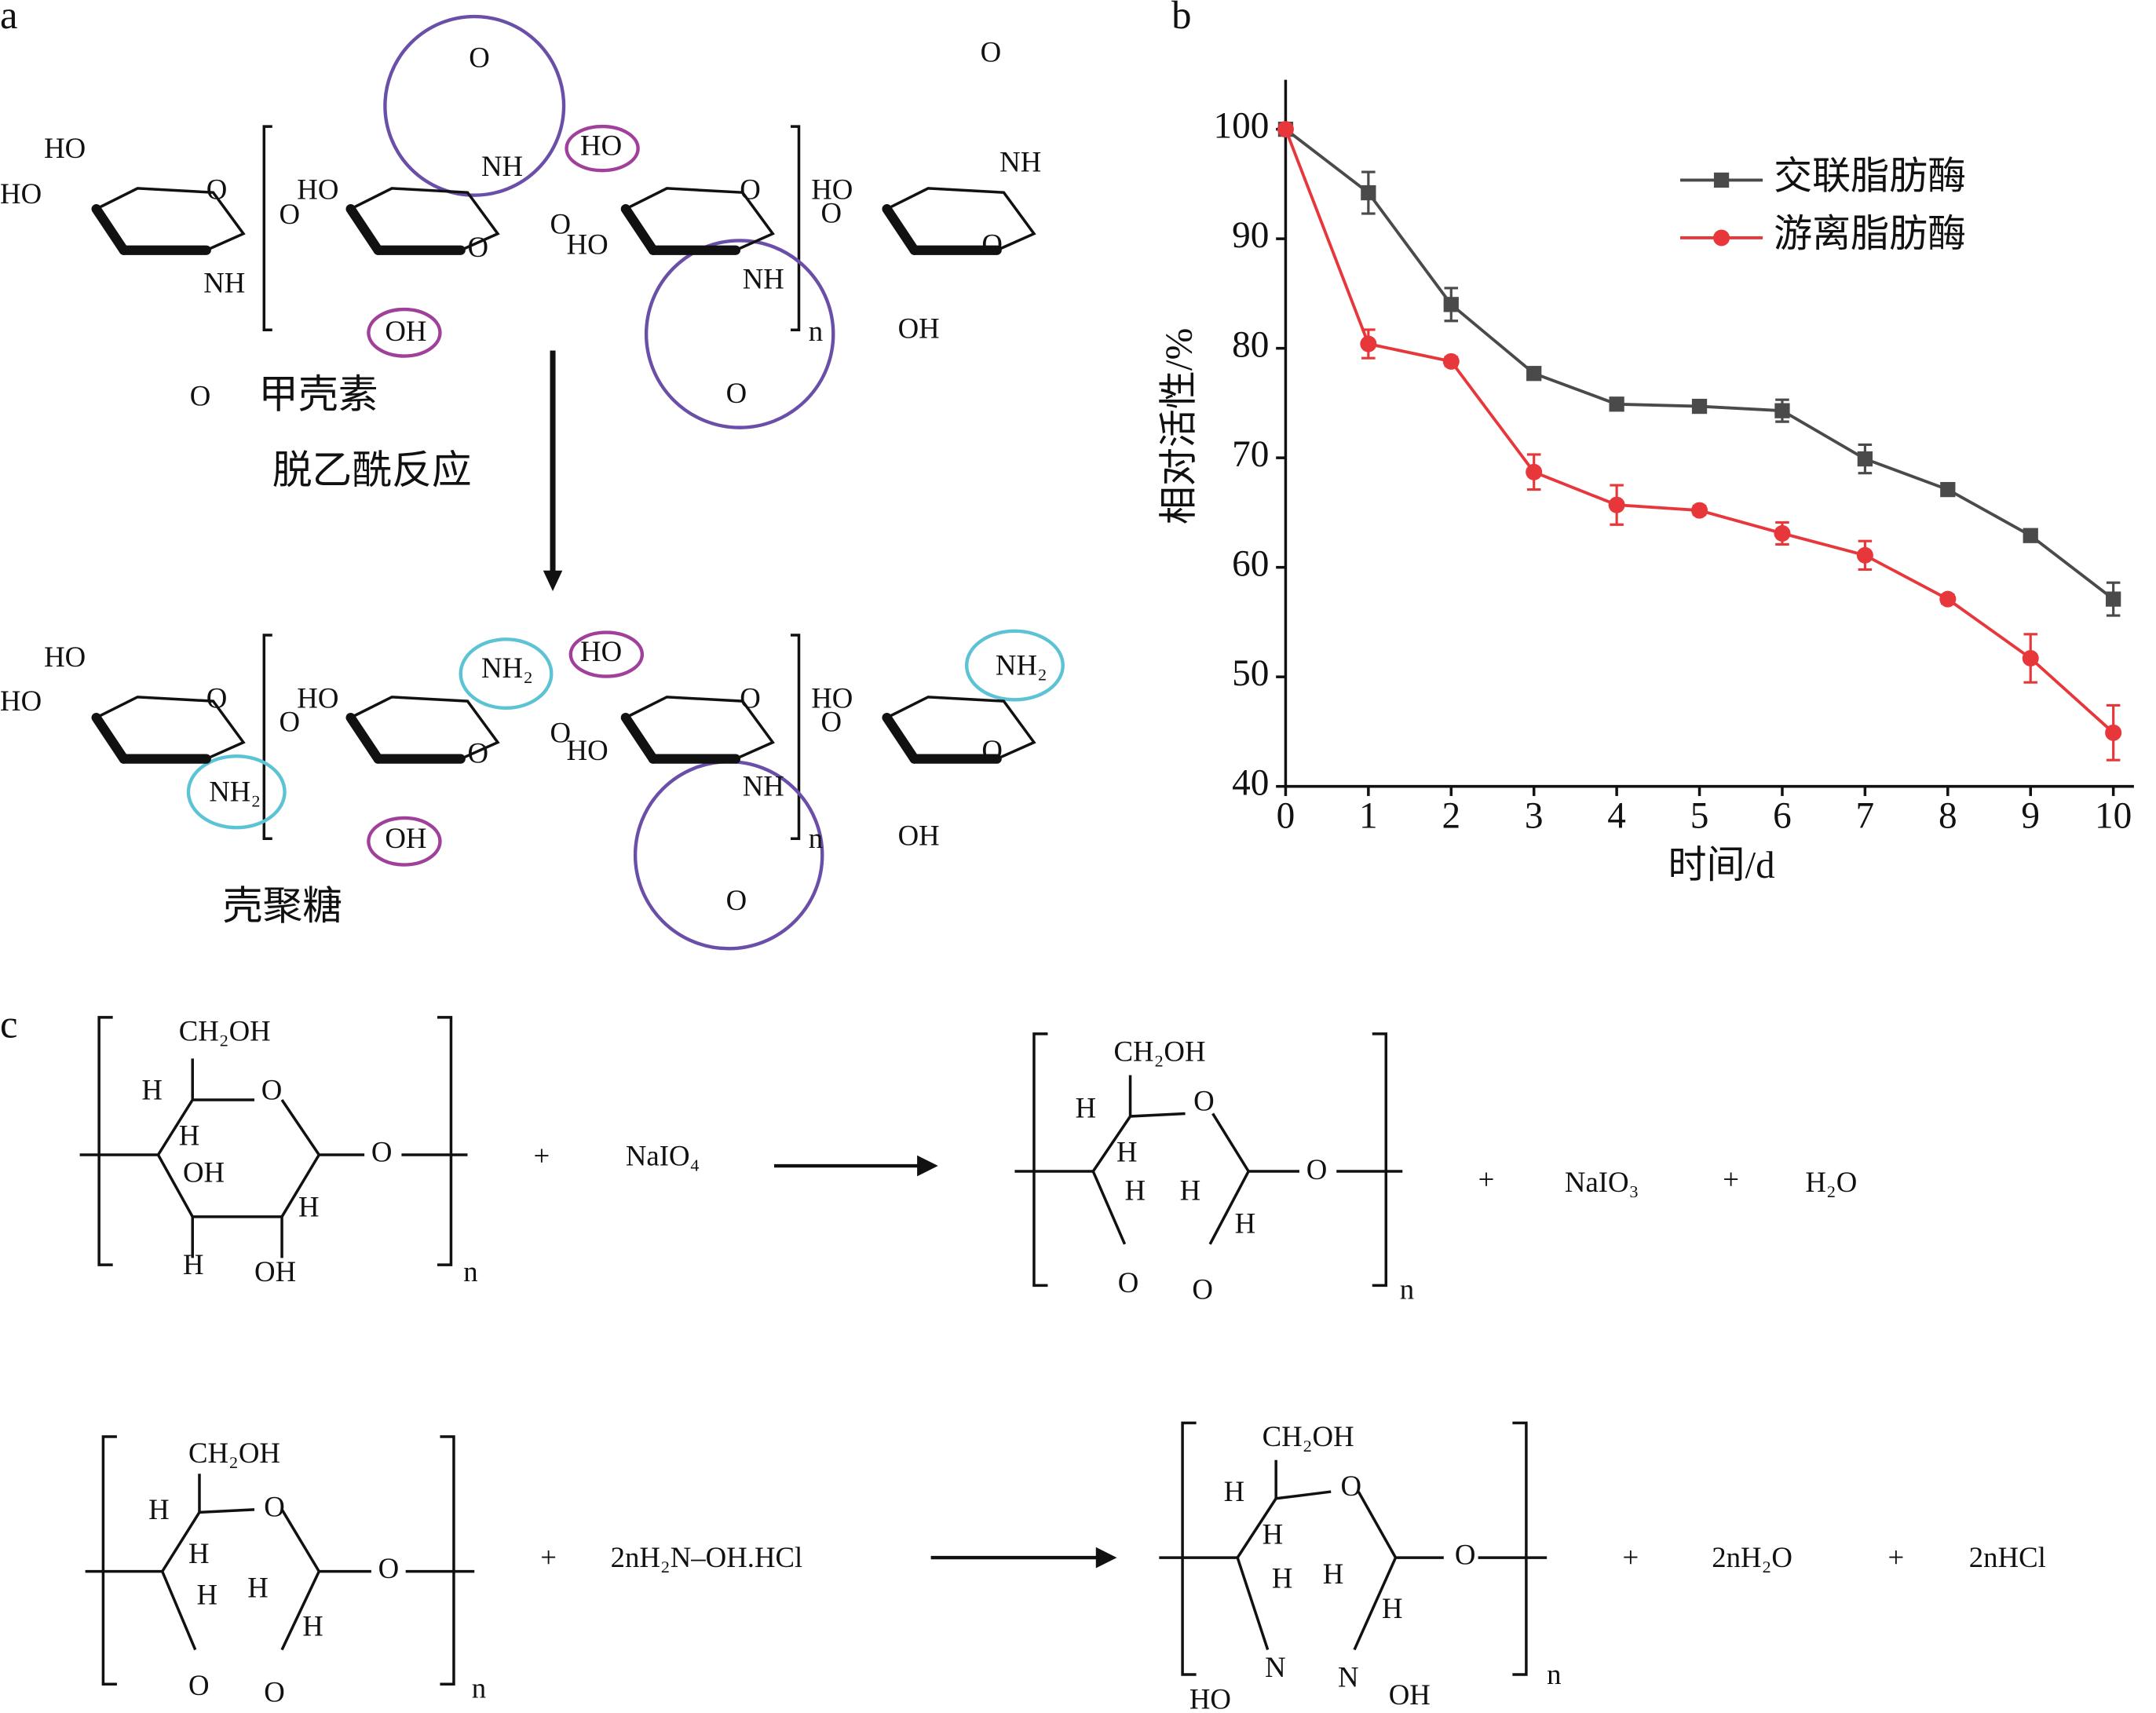 The width and height of the screenshot is (2156, 1713). What do you see at coordinates (1870, 233) in the screenshot?
I see `legend-label: 游离脂肪酶` at bounding box center [1870, 233].